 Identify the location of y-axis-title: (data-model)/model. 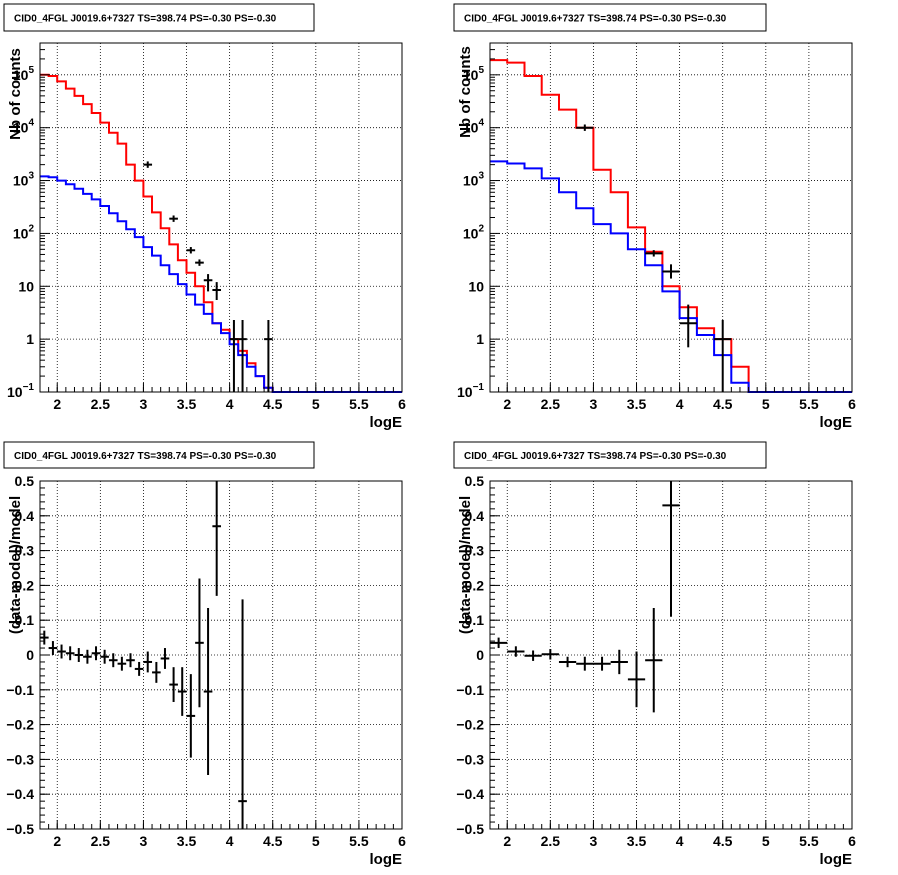
(465, 565).